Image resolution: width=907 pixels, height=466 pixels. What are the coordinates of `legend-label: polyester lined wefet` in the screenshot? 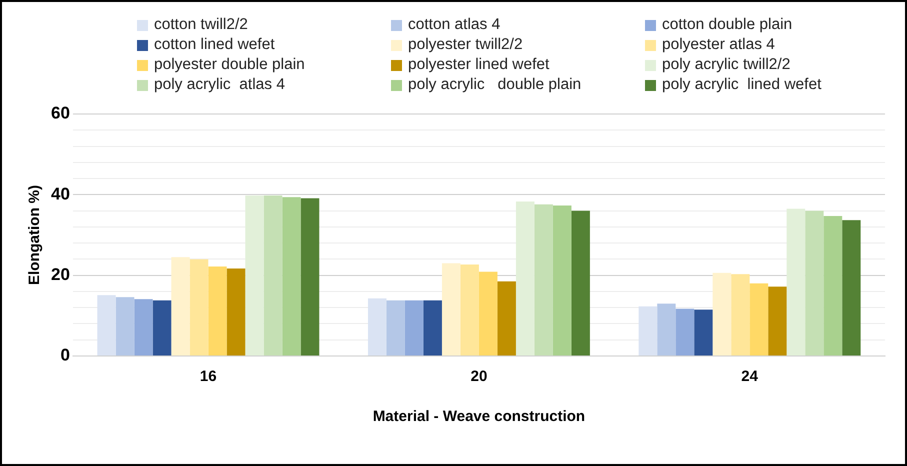 It's located at (479, 65).